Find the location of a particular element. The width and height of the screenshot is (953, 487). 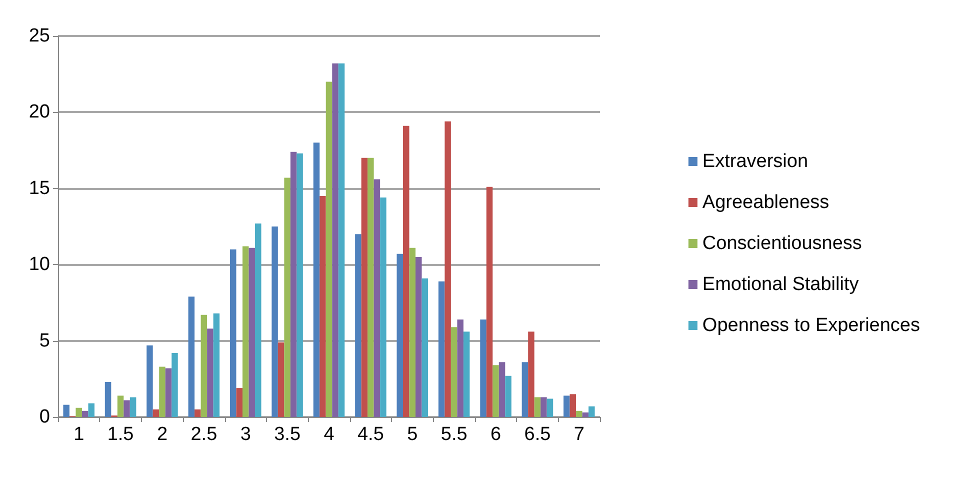

x-tick-label: 4.5 is located at coordinates (370, 434).